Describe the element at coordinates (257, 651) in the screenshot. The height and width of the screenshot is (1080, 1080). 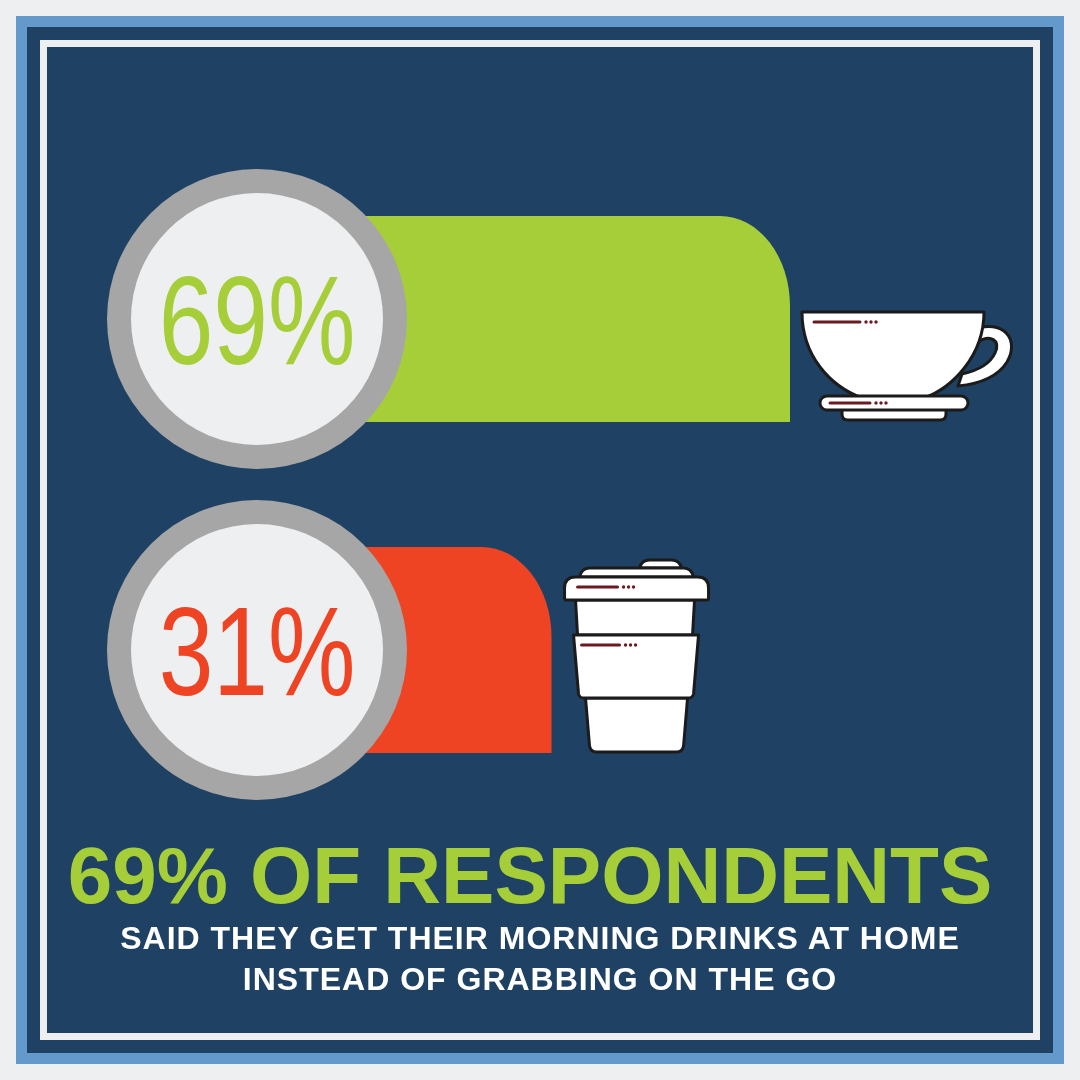
I see `data-label: 31%` at that location.